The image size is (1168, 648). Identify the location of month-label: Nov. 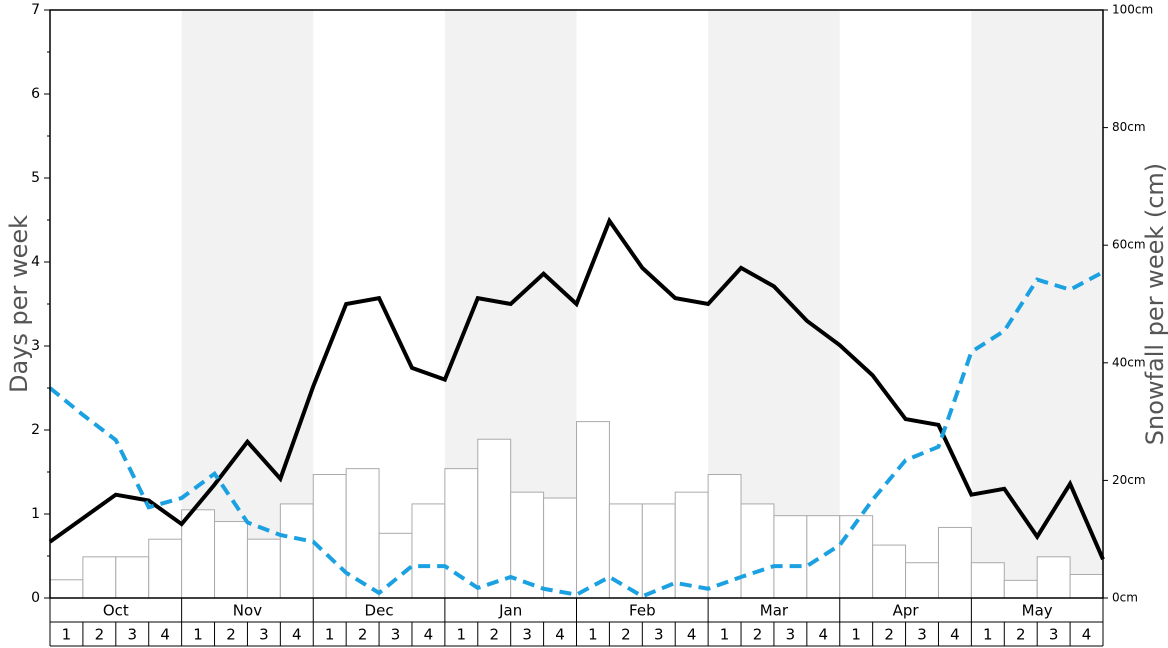
(247, 611).